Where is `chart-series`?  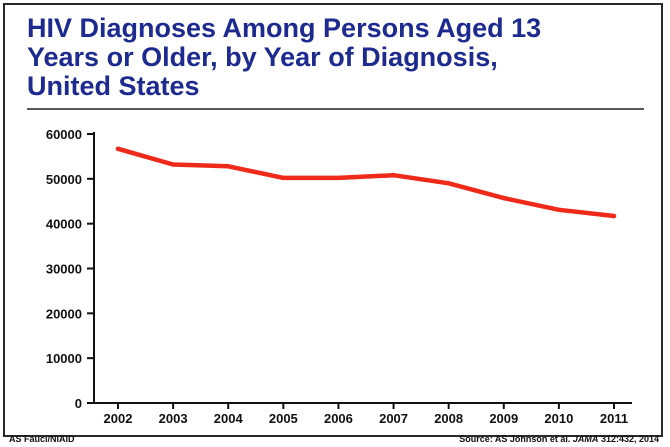 chart-series is located at coordinates (366, 182).